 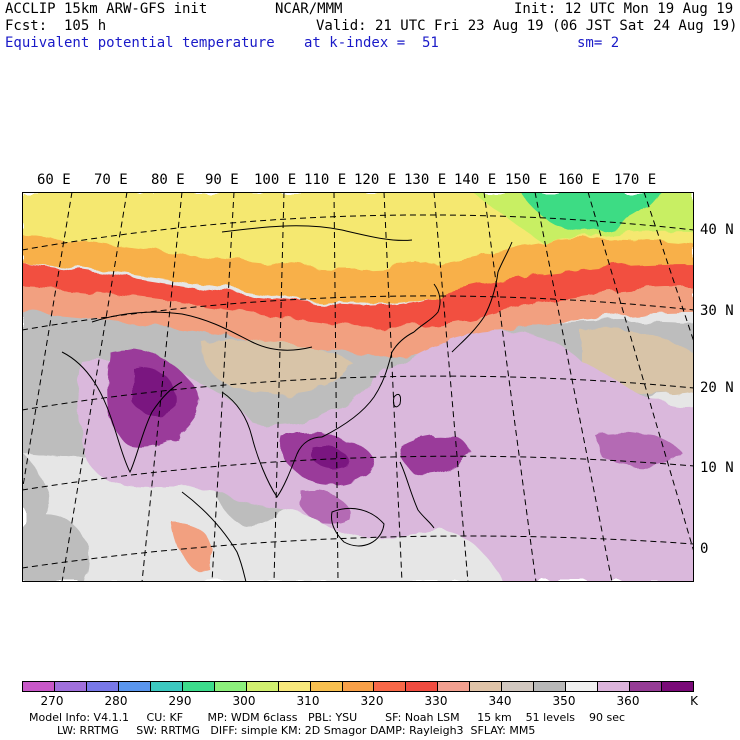 I want to click on parallel-10n, so click(x=358, y=473).